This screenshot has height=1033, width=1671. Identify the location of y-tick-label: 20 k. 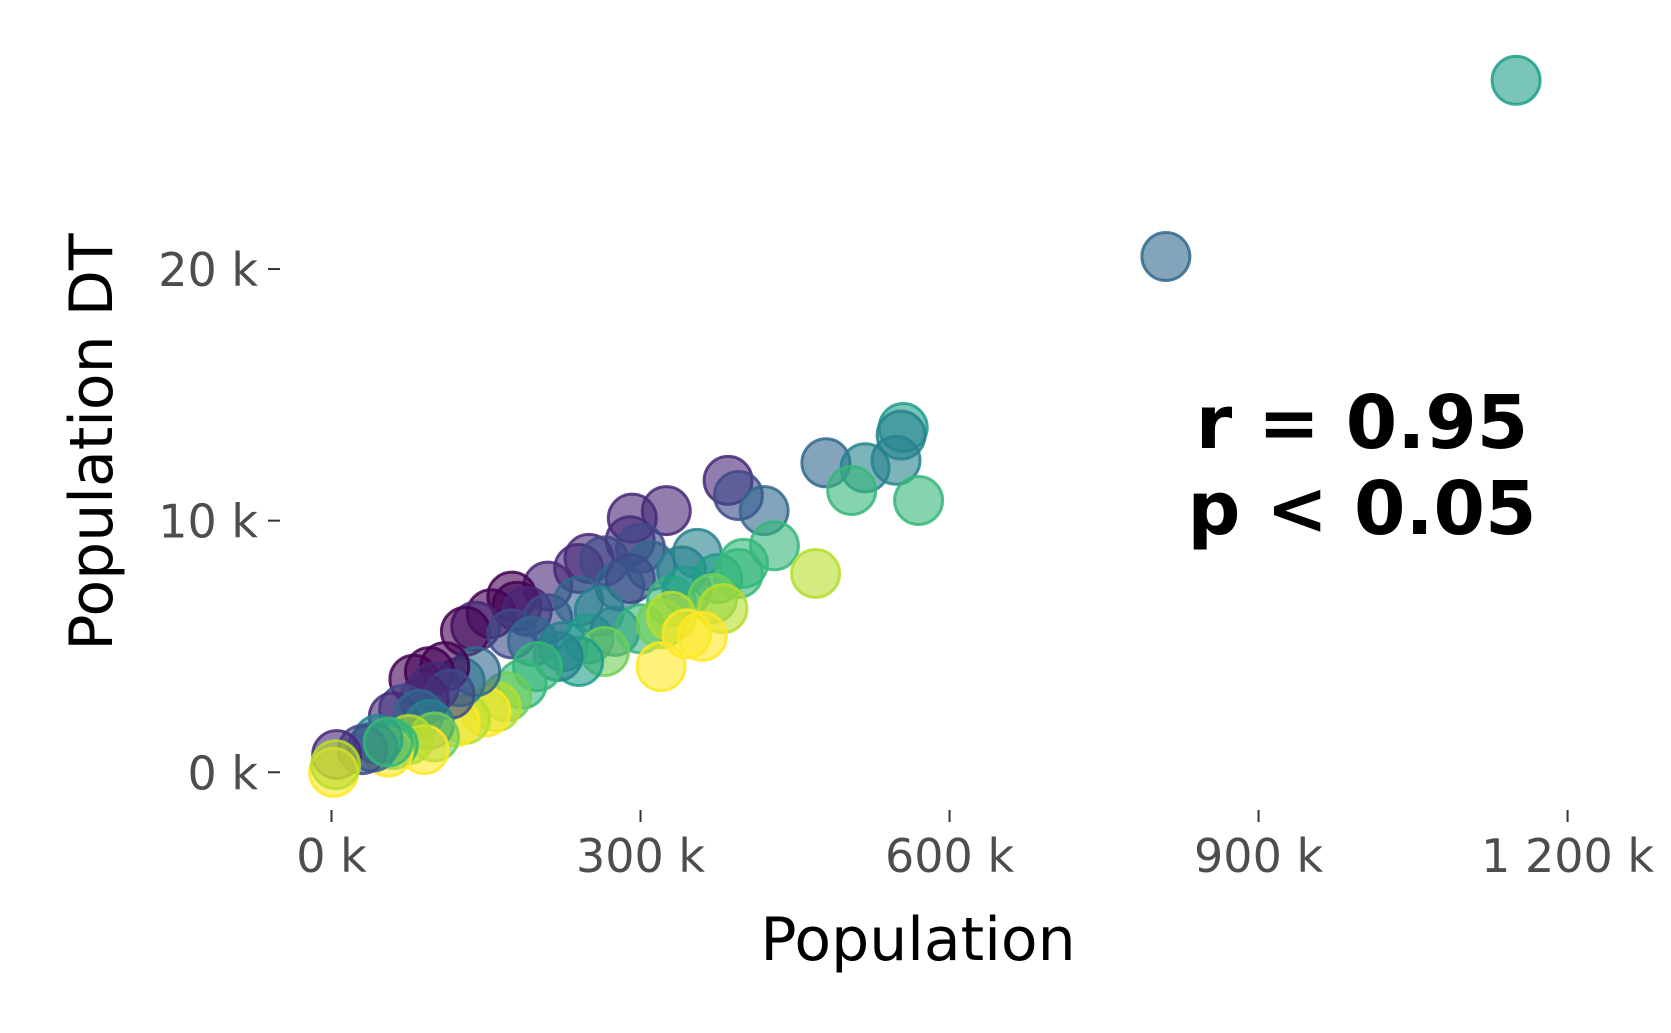
(208, 270).